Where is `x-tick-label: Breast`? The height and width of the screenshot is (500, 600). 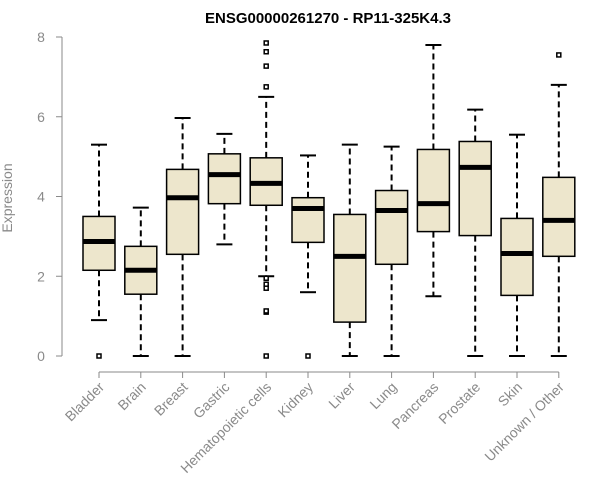
x-tick-label: Breast is located at coordinates (171, 399).